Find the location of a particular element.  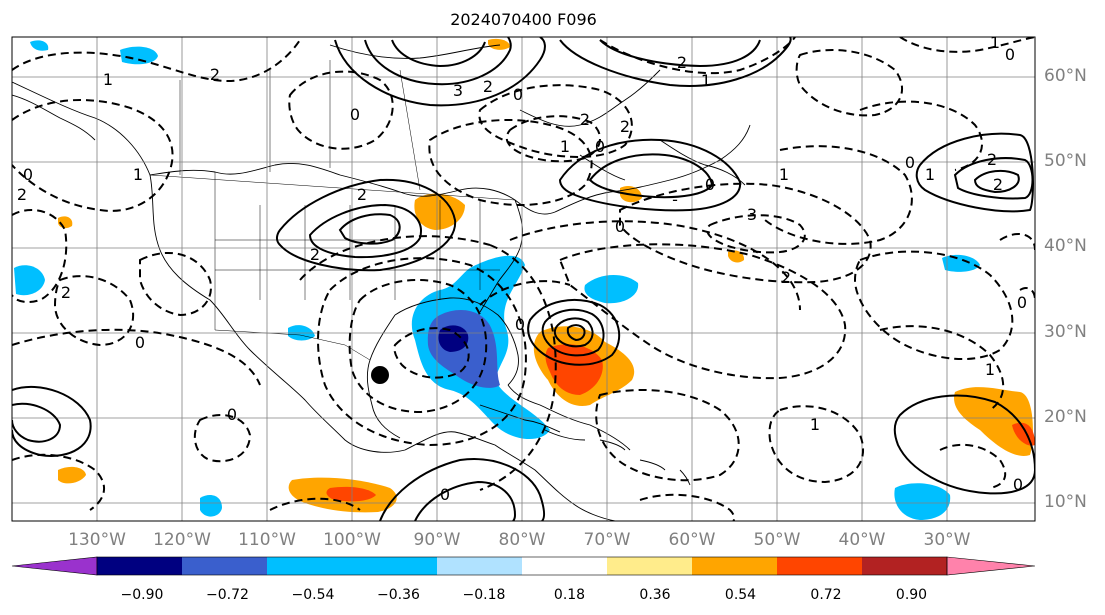

latitude-label: 40°N is located at coordinates (1065, 246).